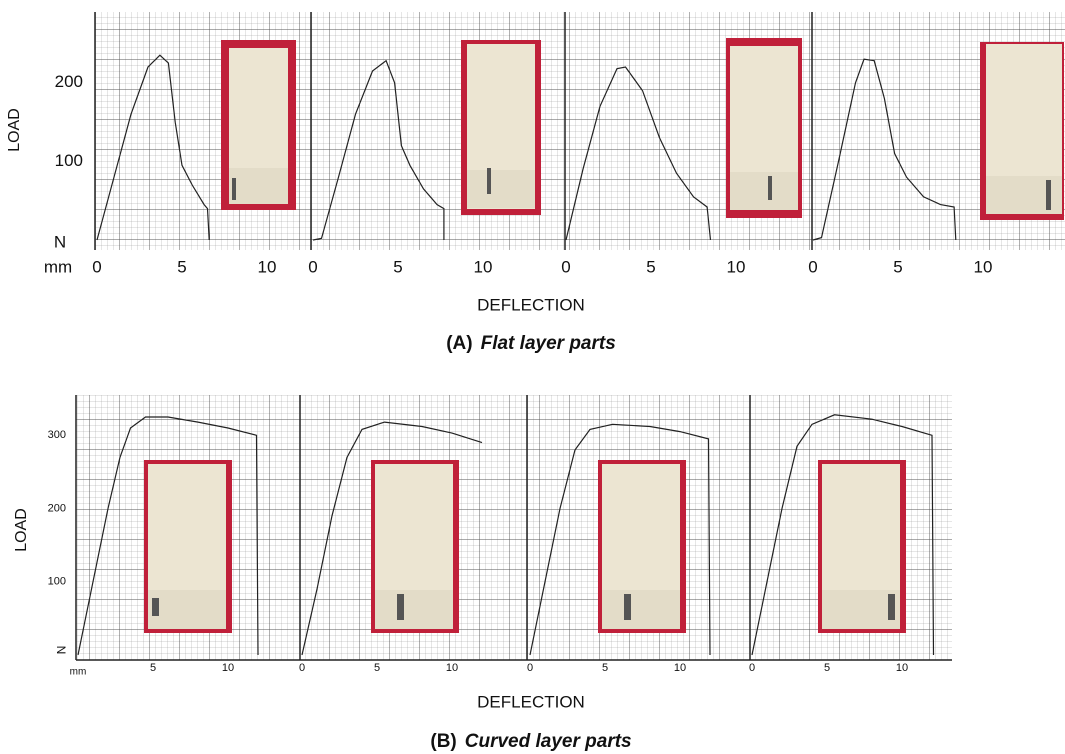 The image size is (1065, 754). Describe the element at coordinates (548, 343) in the screenshot. I see `panel-title: Flat layer parts` at that location.